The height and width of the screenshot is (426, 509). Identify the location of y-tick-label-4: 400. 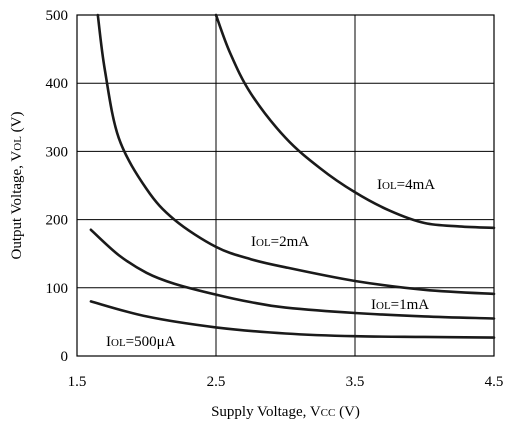
(57, 84).